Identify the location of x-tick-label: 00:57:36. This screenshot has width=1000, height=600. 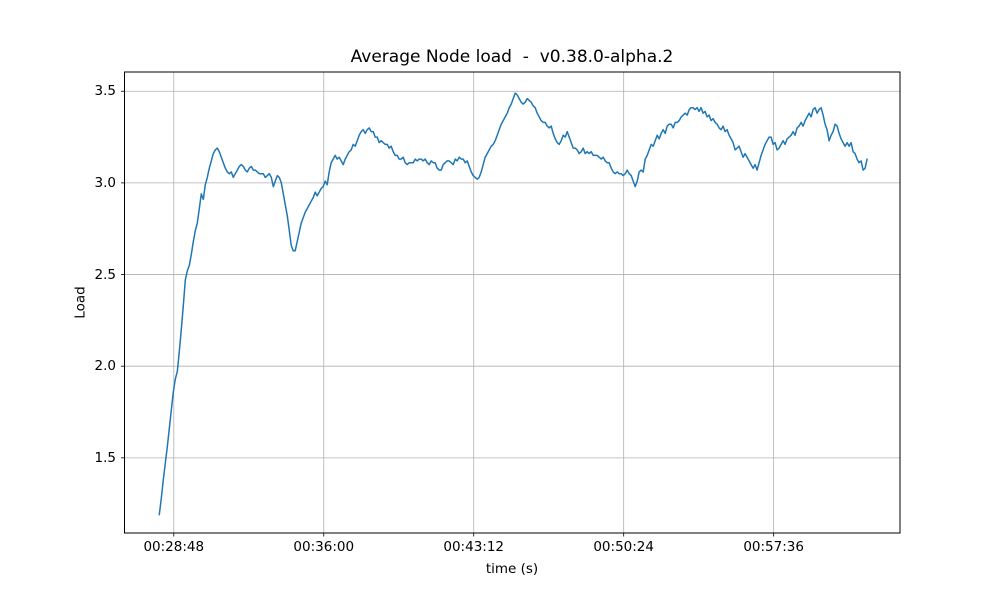
(773, 547).